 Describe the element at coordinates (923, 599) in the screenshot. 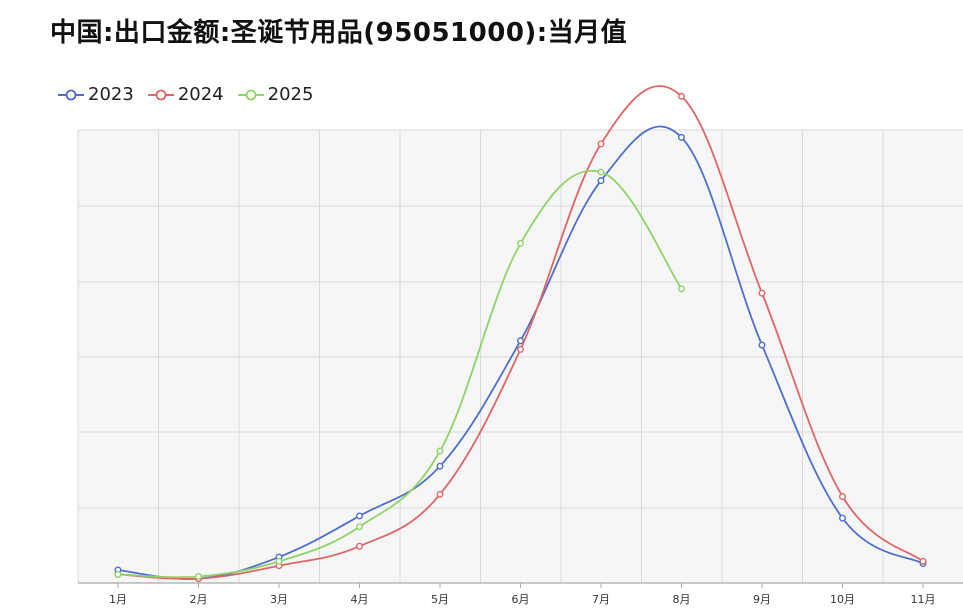

I see `x-tick-label: 11月` at that location.